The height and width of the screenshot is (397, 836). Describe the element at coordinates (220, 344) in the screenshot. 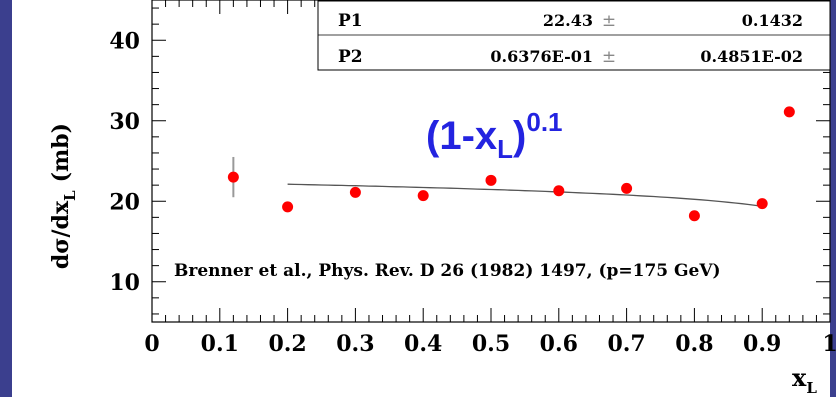

I see `x-tick-label: 0.1` at that location.